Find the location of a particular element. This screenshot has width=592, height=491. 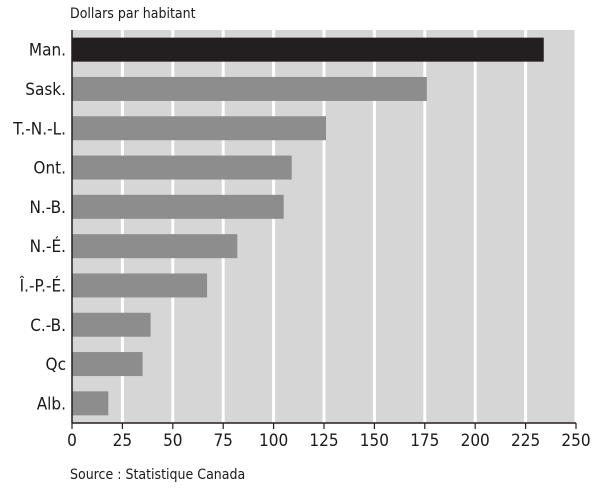

unit-label: Dollars par habitant is located at coordinates (133, 14).